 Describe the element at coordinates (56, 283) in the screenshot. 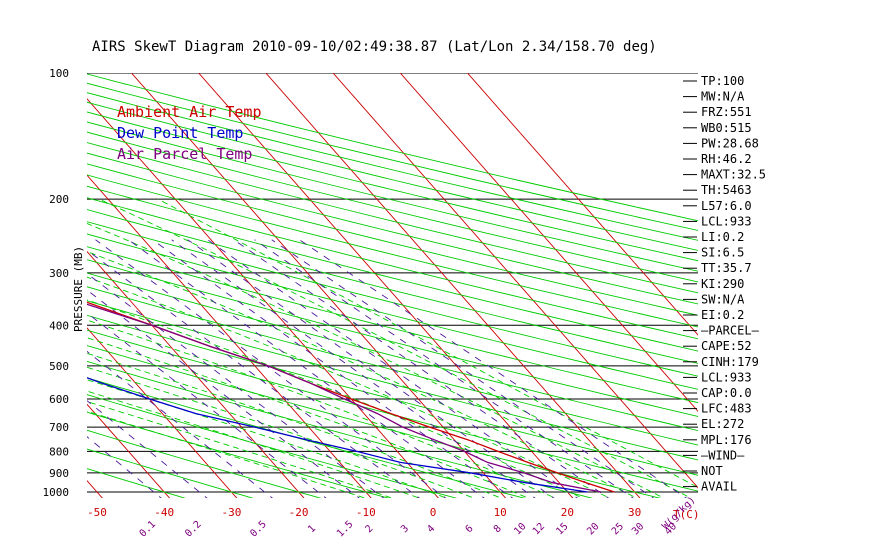

I see `pressure-tick-labels: 100 200 300 400 500 600 700 800 900 1000` at that location.